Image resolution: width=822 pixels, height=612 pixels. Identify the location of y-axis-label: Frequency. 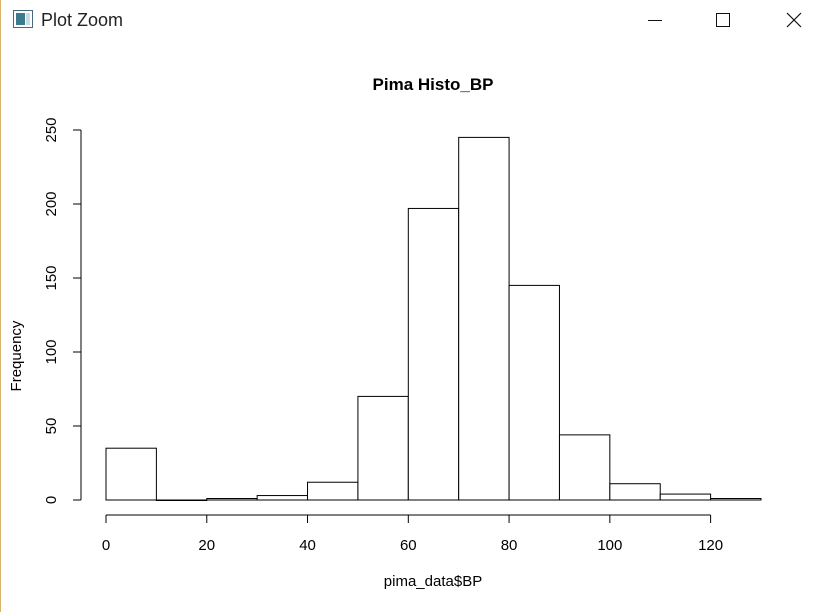
(16, 355).